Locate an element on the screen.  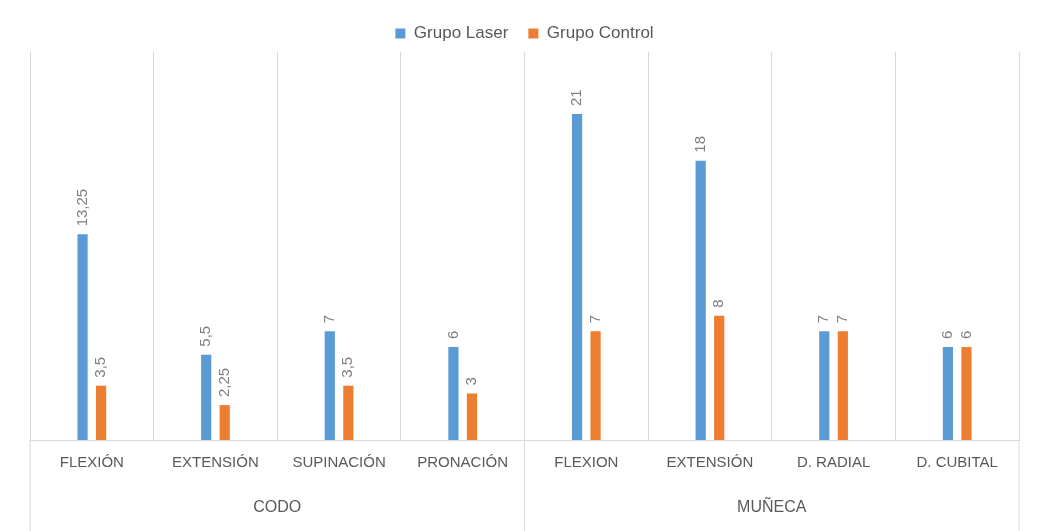
data-label: 18 is located at coordinates (699, 144).